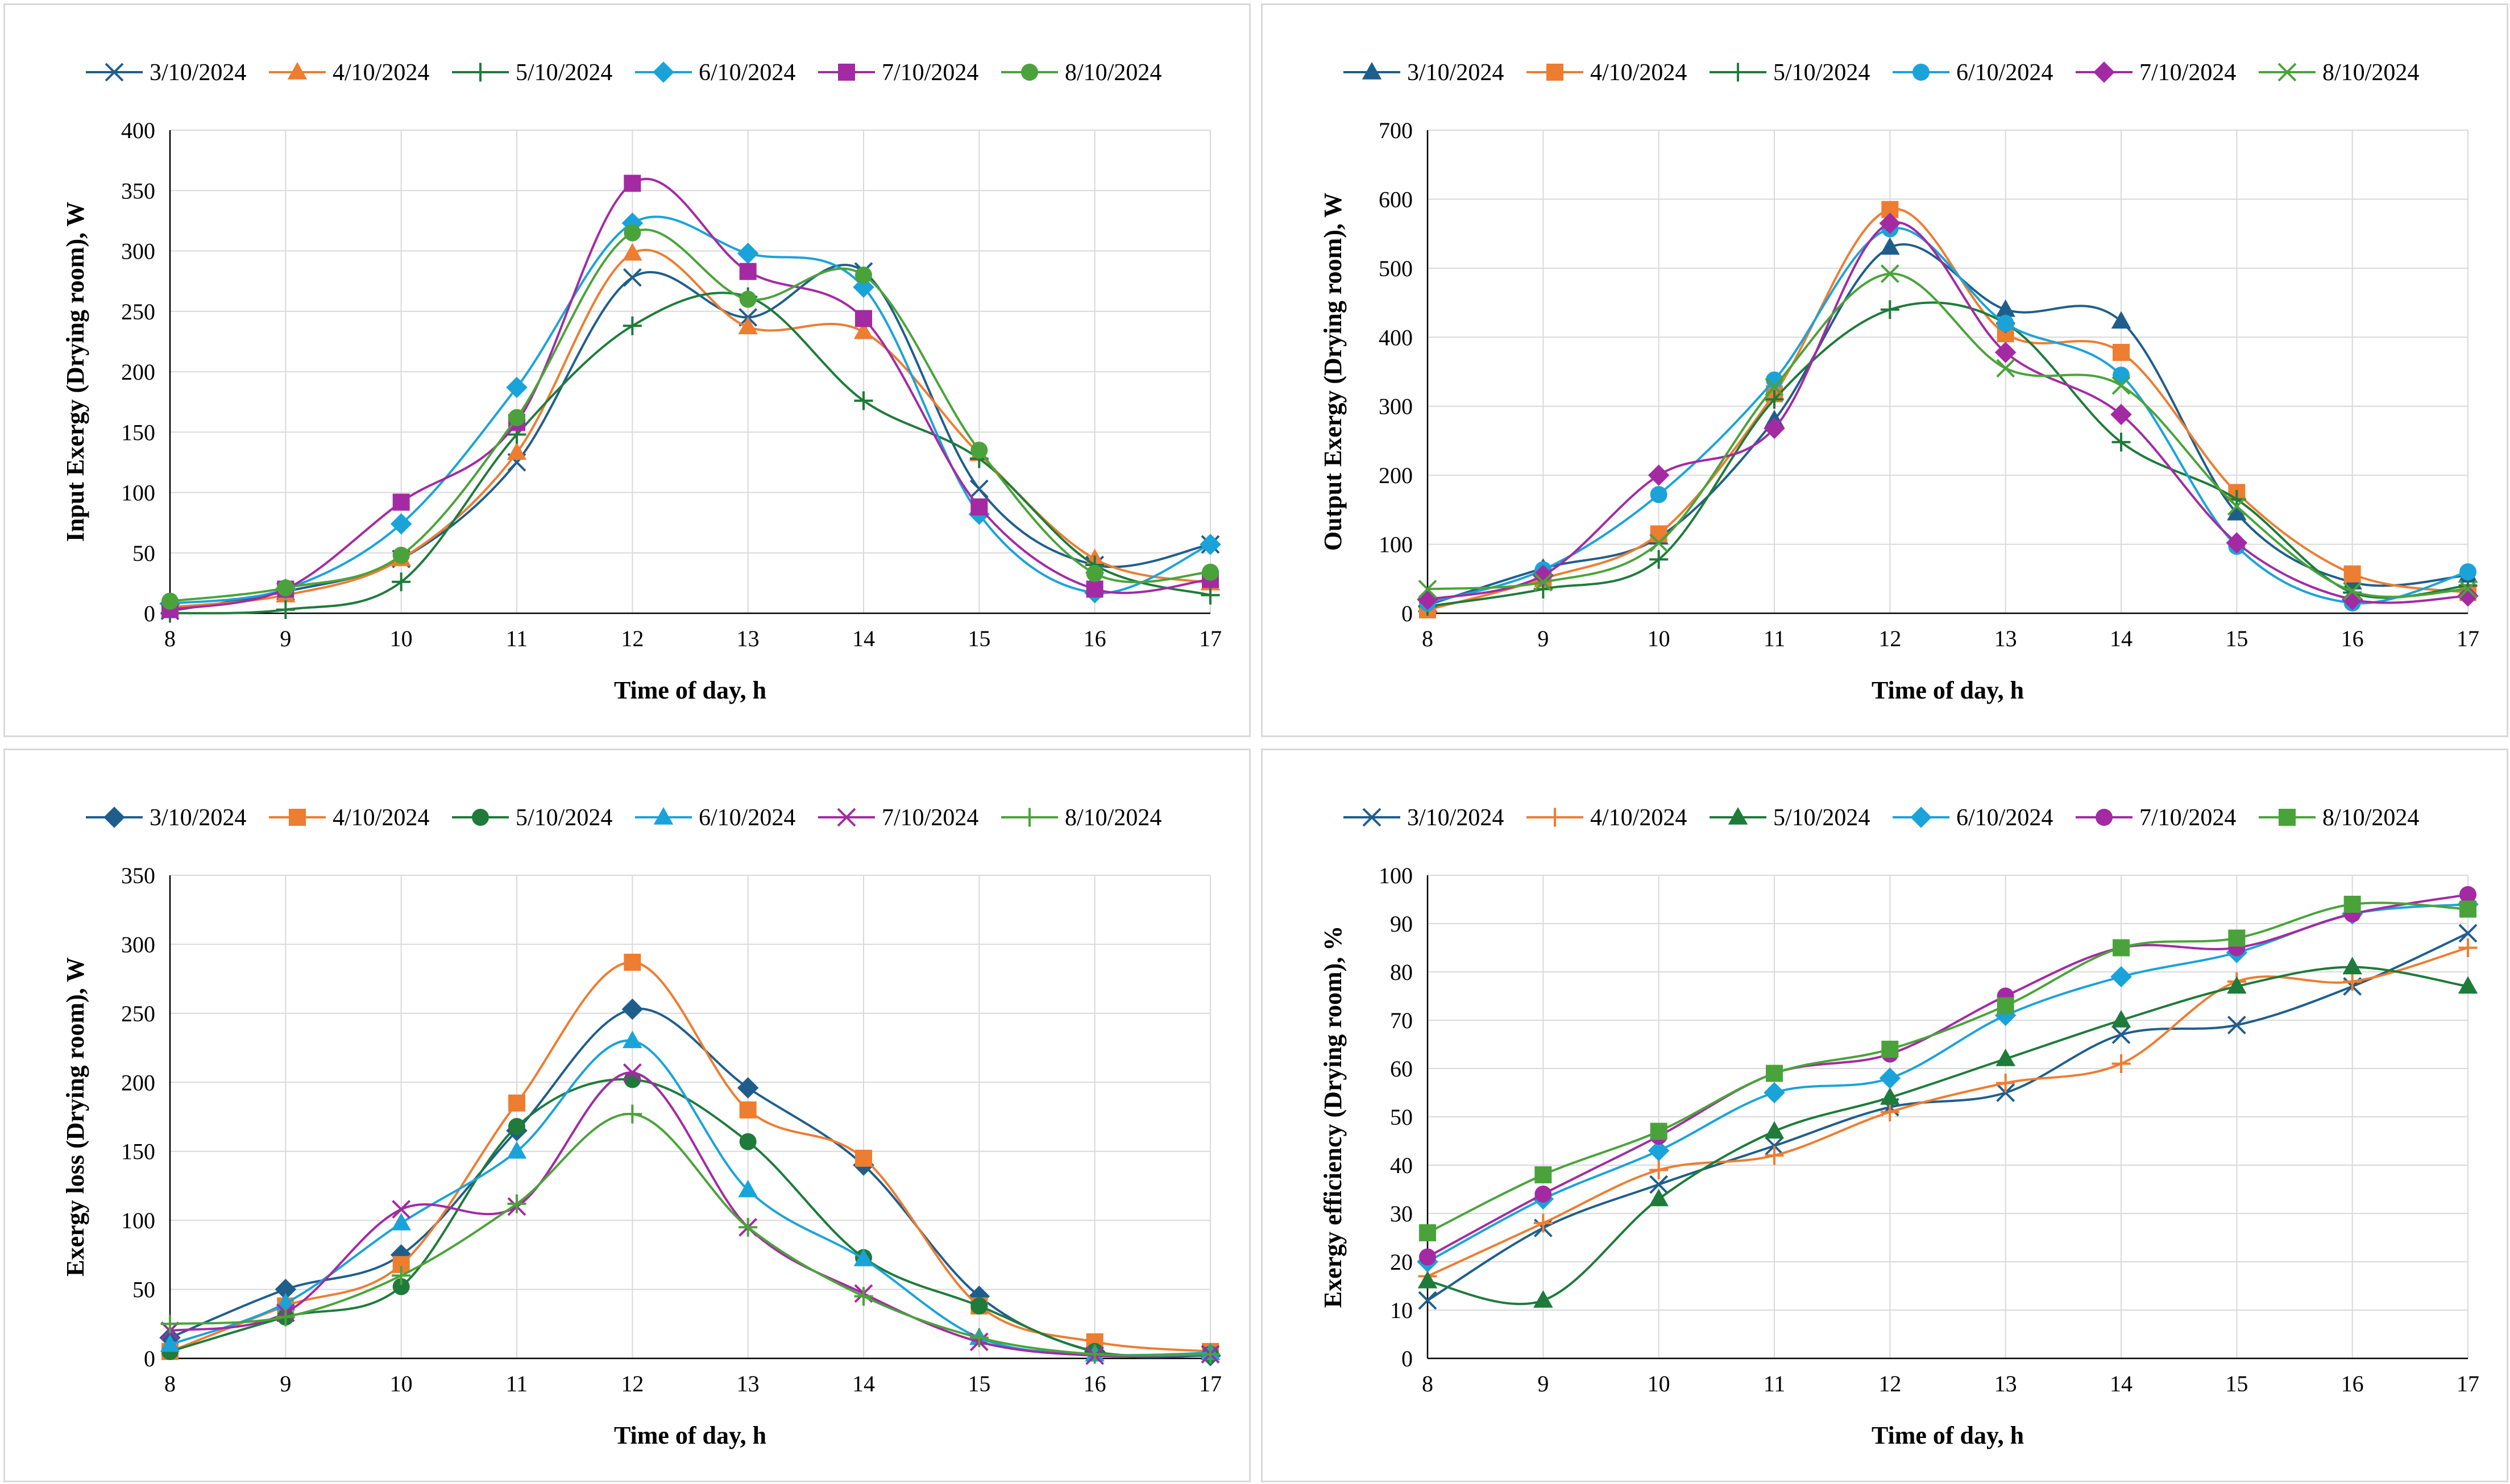  Describe the element at coordinates (2156, 73) in the screenshot. I see `legend-item: 7/10/2024` at that location.